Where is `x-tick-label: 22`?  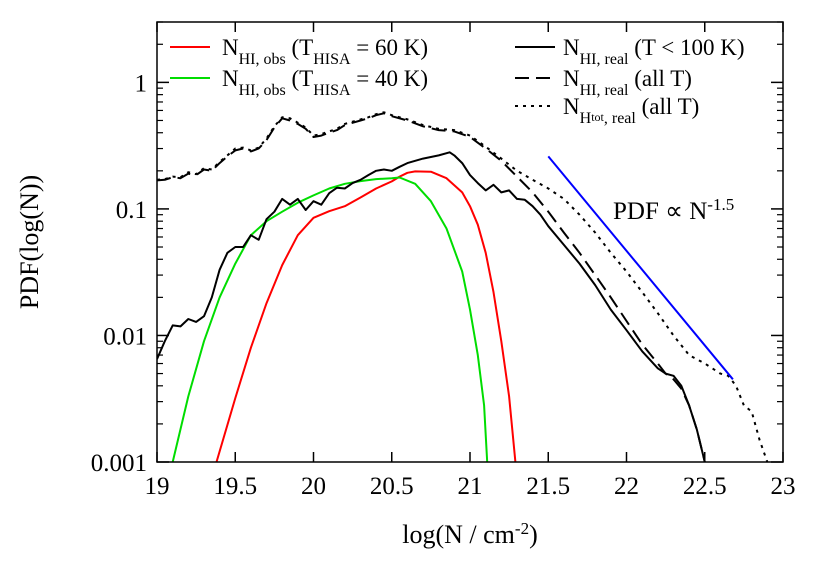
x-tick-label: 22 is located at coordinates (626, 486).